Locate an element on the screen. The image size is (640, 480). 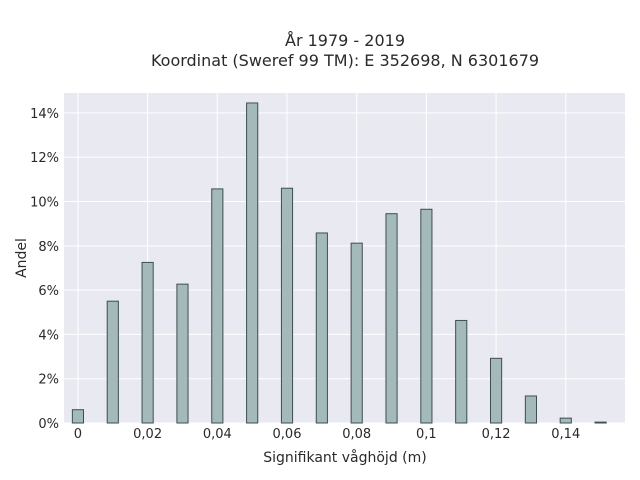
y-tick-label: 8% is located at coordinates (48, 247).